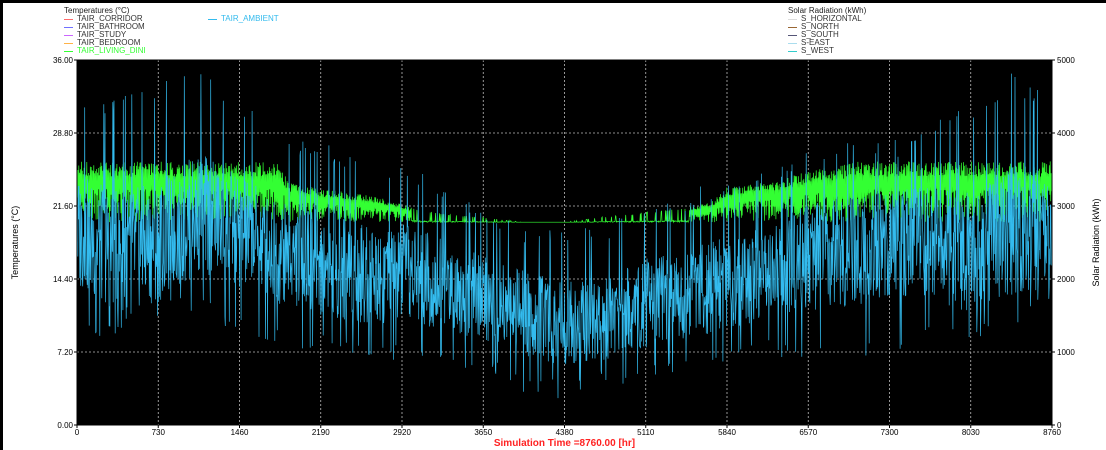 Image resolution: width=1106 pixels, height=450 pixels. I want to click on x-tick-label: 2190, so click(321, 432).